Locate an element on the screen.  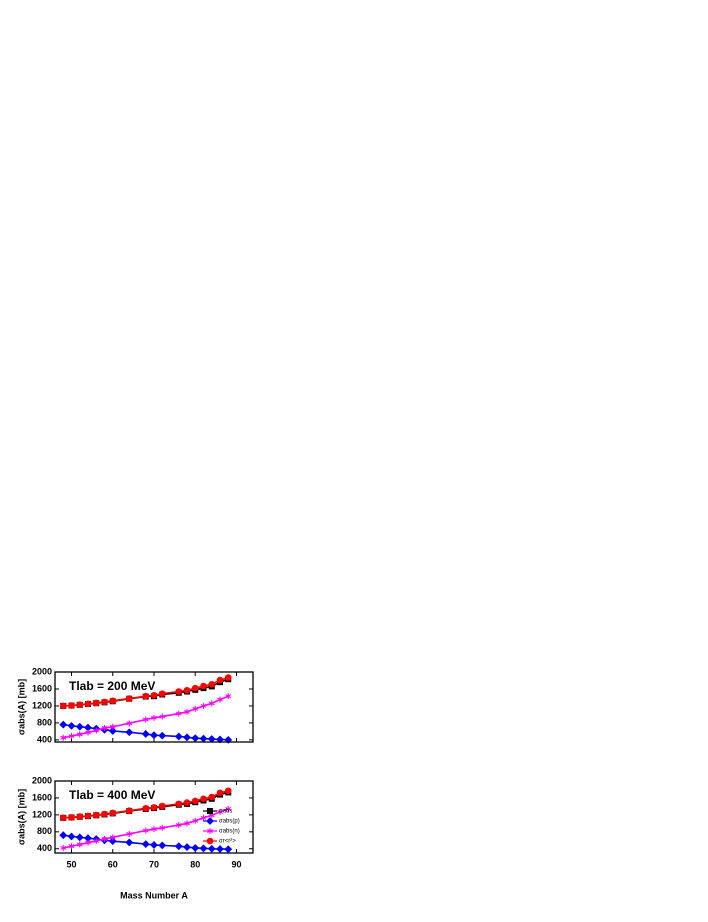
legend-label: σabs(n) is located at coordinates (229, 832).